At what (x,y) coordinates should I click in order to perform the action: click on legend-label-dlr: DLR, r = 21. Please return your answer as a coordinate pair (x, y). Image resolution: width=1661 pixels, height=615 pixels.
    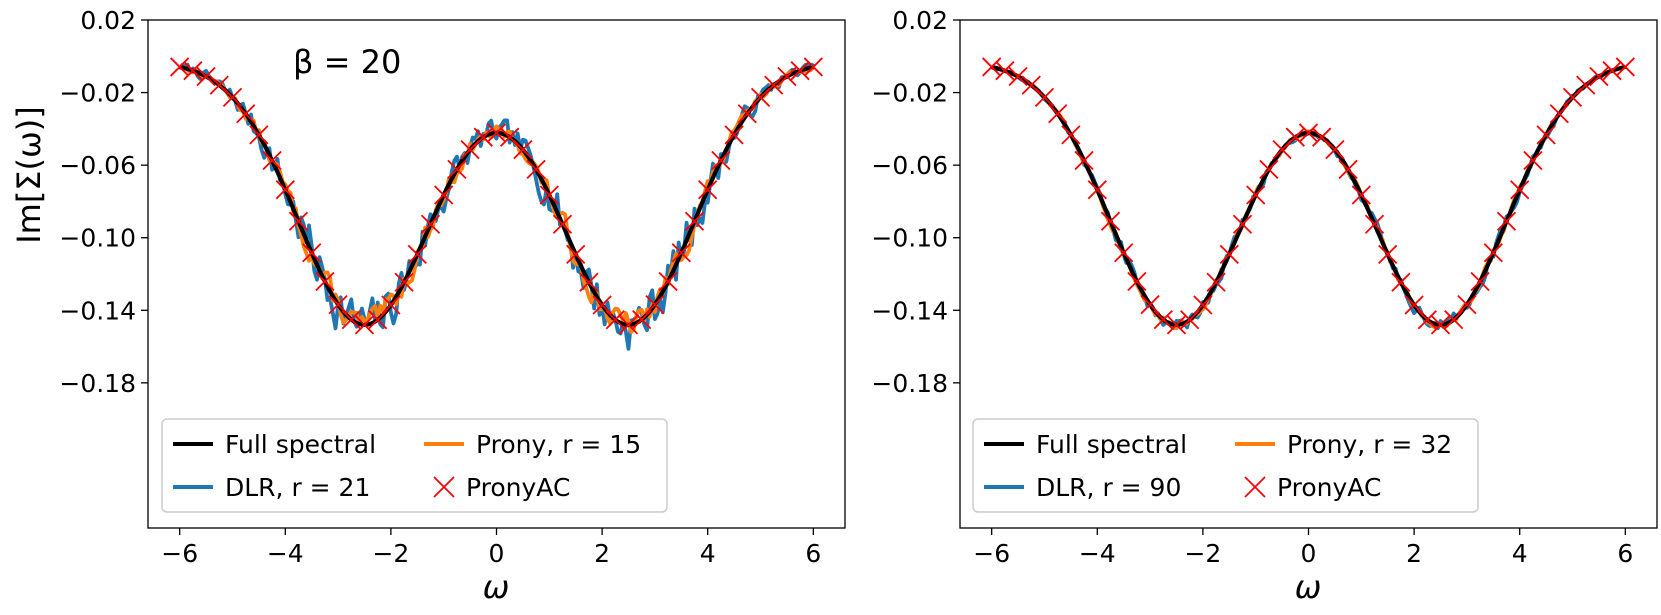
    Looking at the image, I should click on (297, 487).